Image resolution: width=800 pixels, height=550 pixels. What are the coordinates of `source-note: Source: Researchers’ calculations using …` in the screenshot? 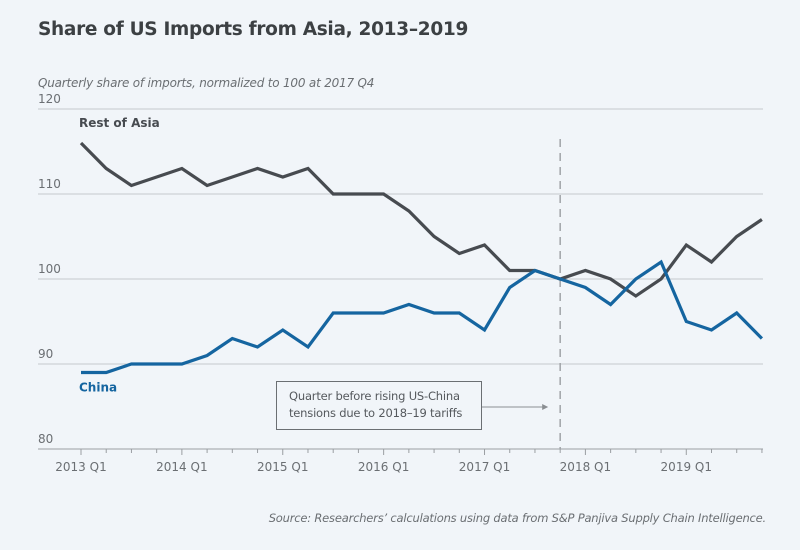 It's located at (517, 518).